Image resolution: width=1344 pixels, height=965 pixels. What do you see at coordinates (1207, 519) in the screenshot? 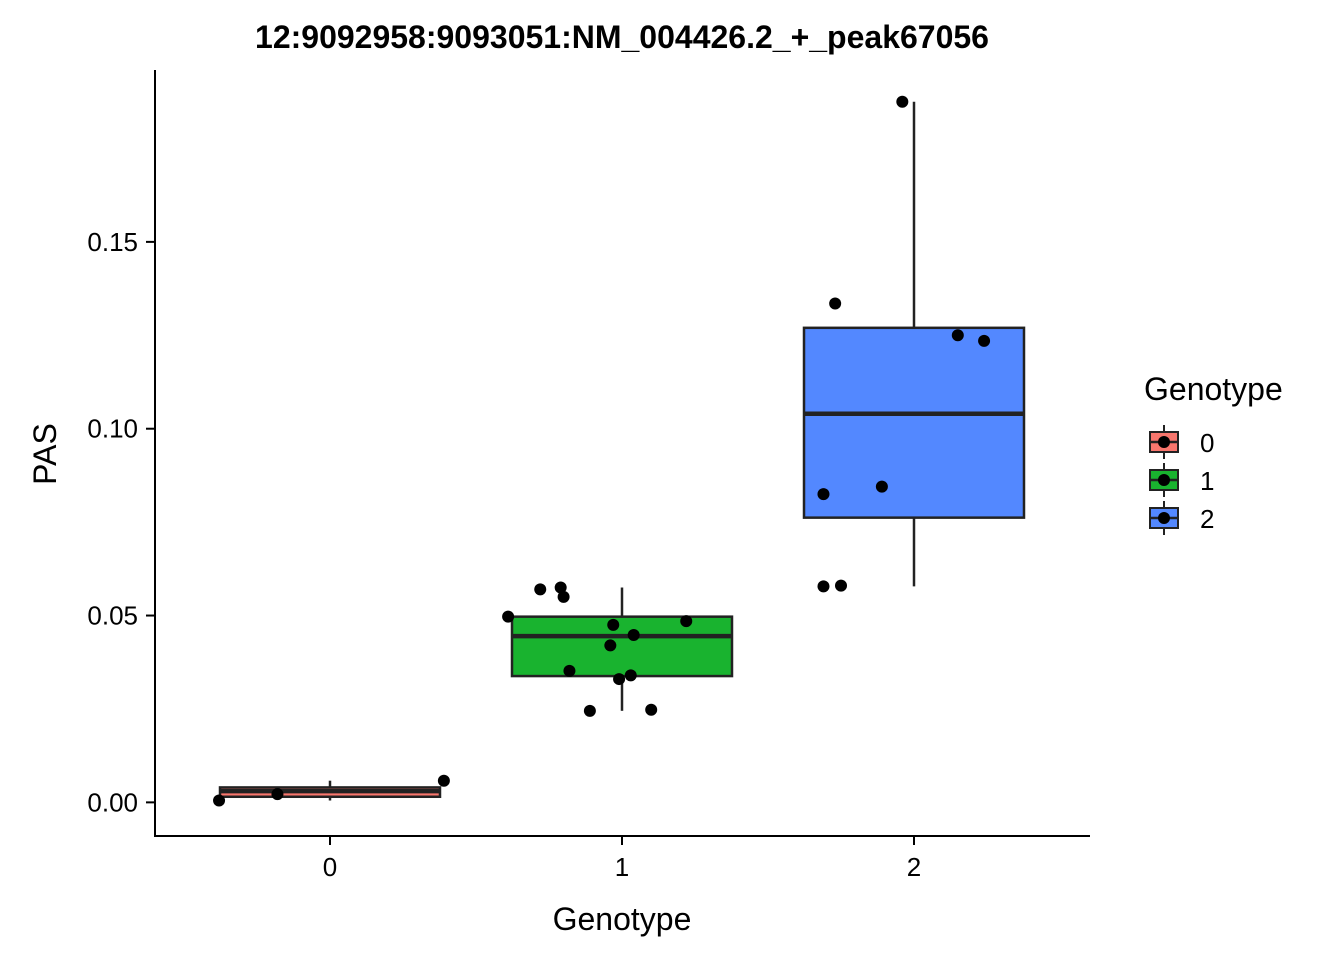
I see `legend-label: 2` at bounding box center [1207, 519].